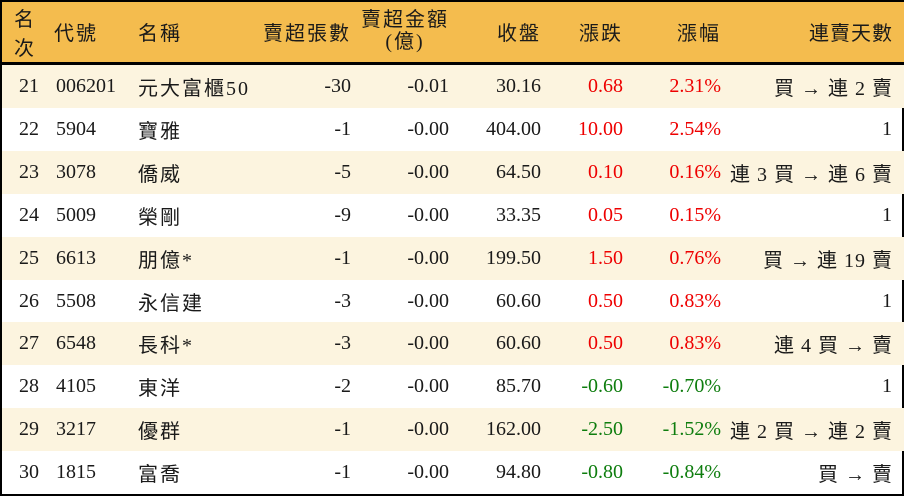  I want to click on col-header-sell-amount-line2: (億), so click(405, 42).